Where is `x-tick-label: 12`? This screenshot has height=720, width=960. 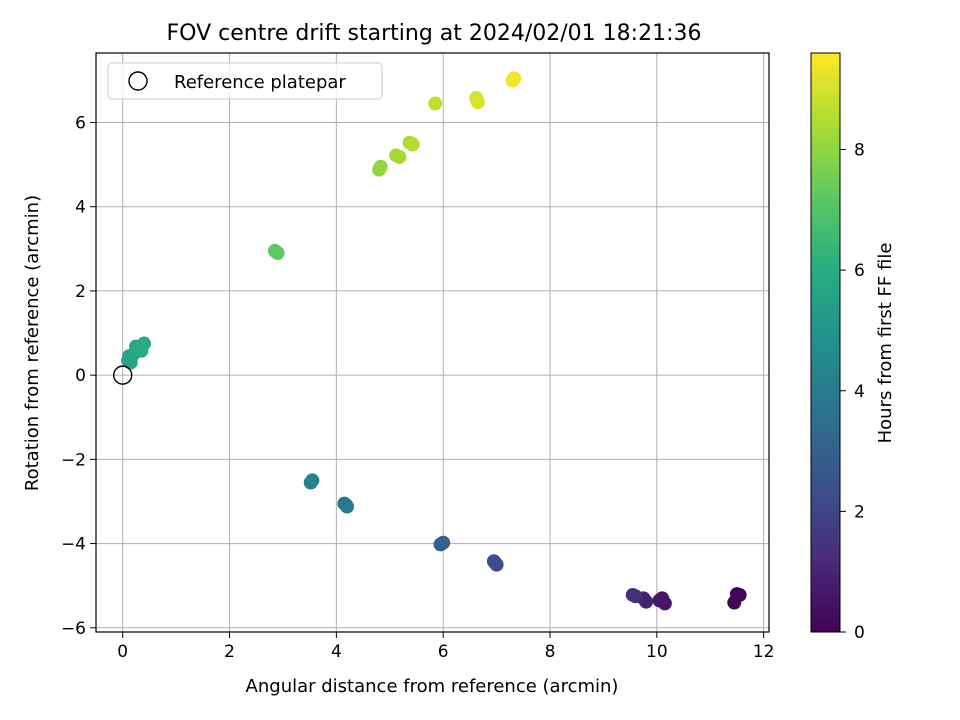 x-tick-label: 12 is located at coordinates (764, 652).